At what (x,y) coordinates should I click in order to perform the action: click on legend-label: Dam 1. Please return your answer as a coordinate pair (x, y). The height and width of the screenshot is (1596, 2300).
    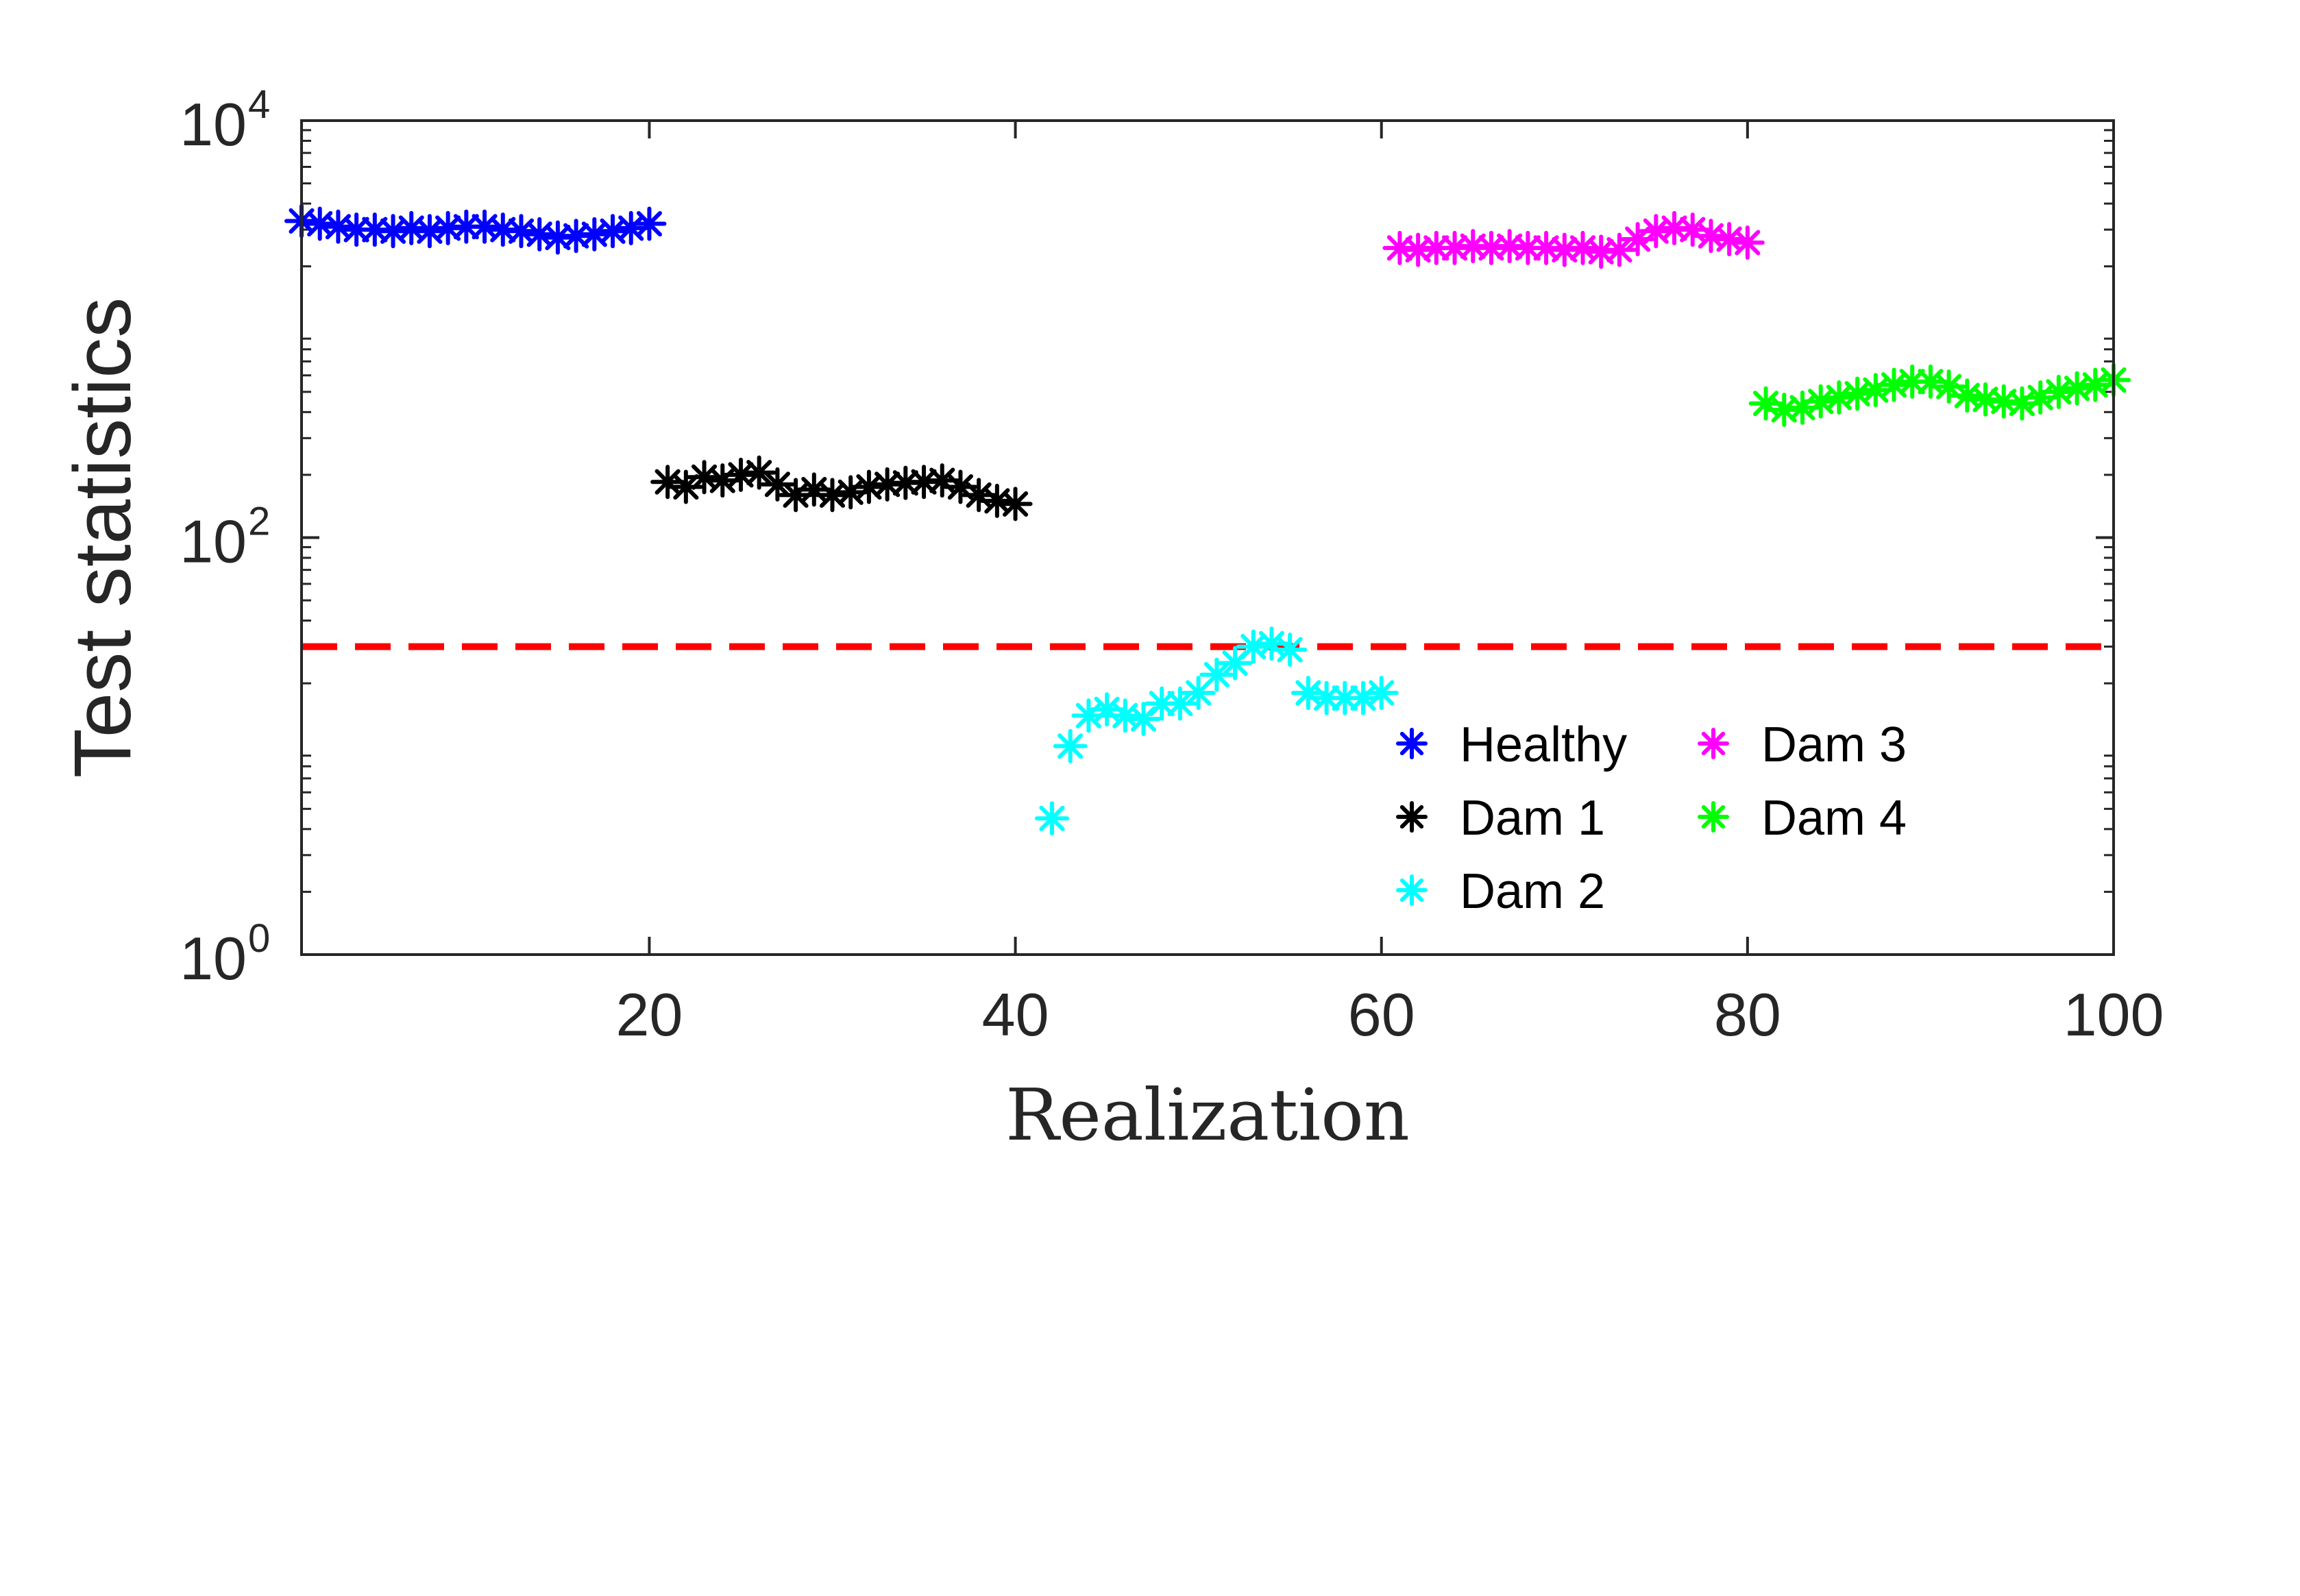
    Looking at the image, I should click on (1532, 819).